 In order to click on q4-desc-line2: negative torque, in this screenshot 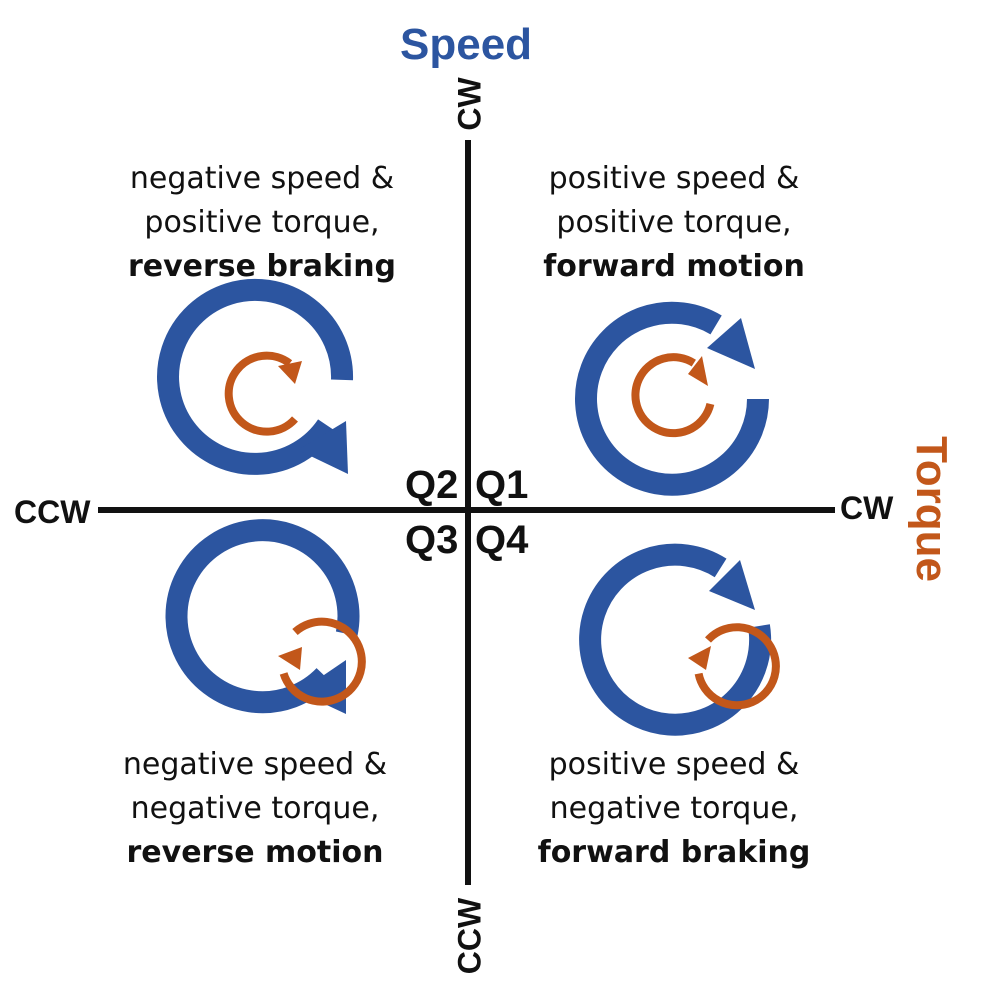, I will do `click(674, 808)`.